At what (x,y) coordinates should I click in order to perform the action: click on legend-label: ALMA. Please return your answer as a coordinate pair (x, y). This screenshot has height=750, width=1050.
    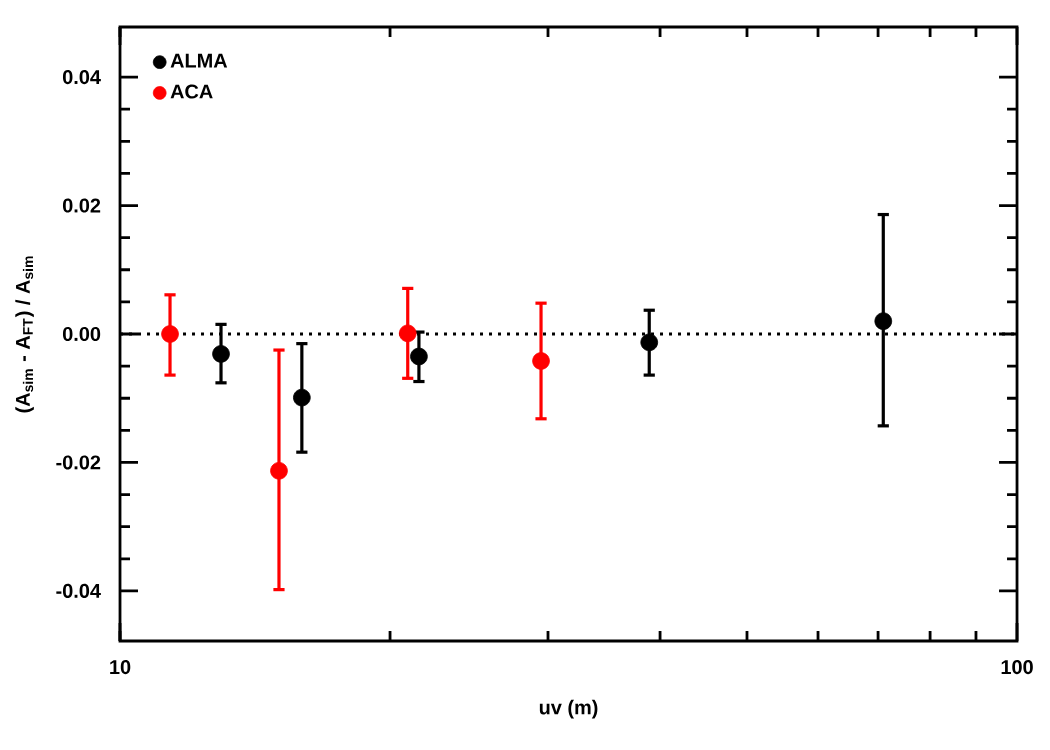
    Looking at the image, I should click on (199, 60).